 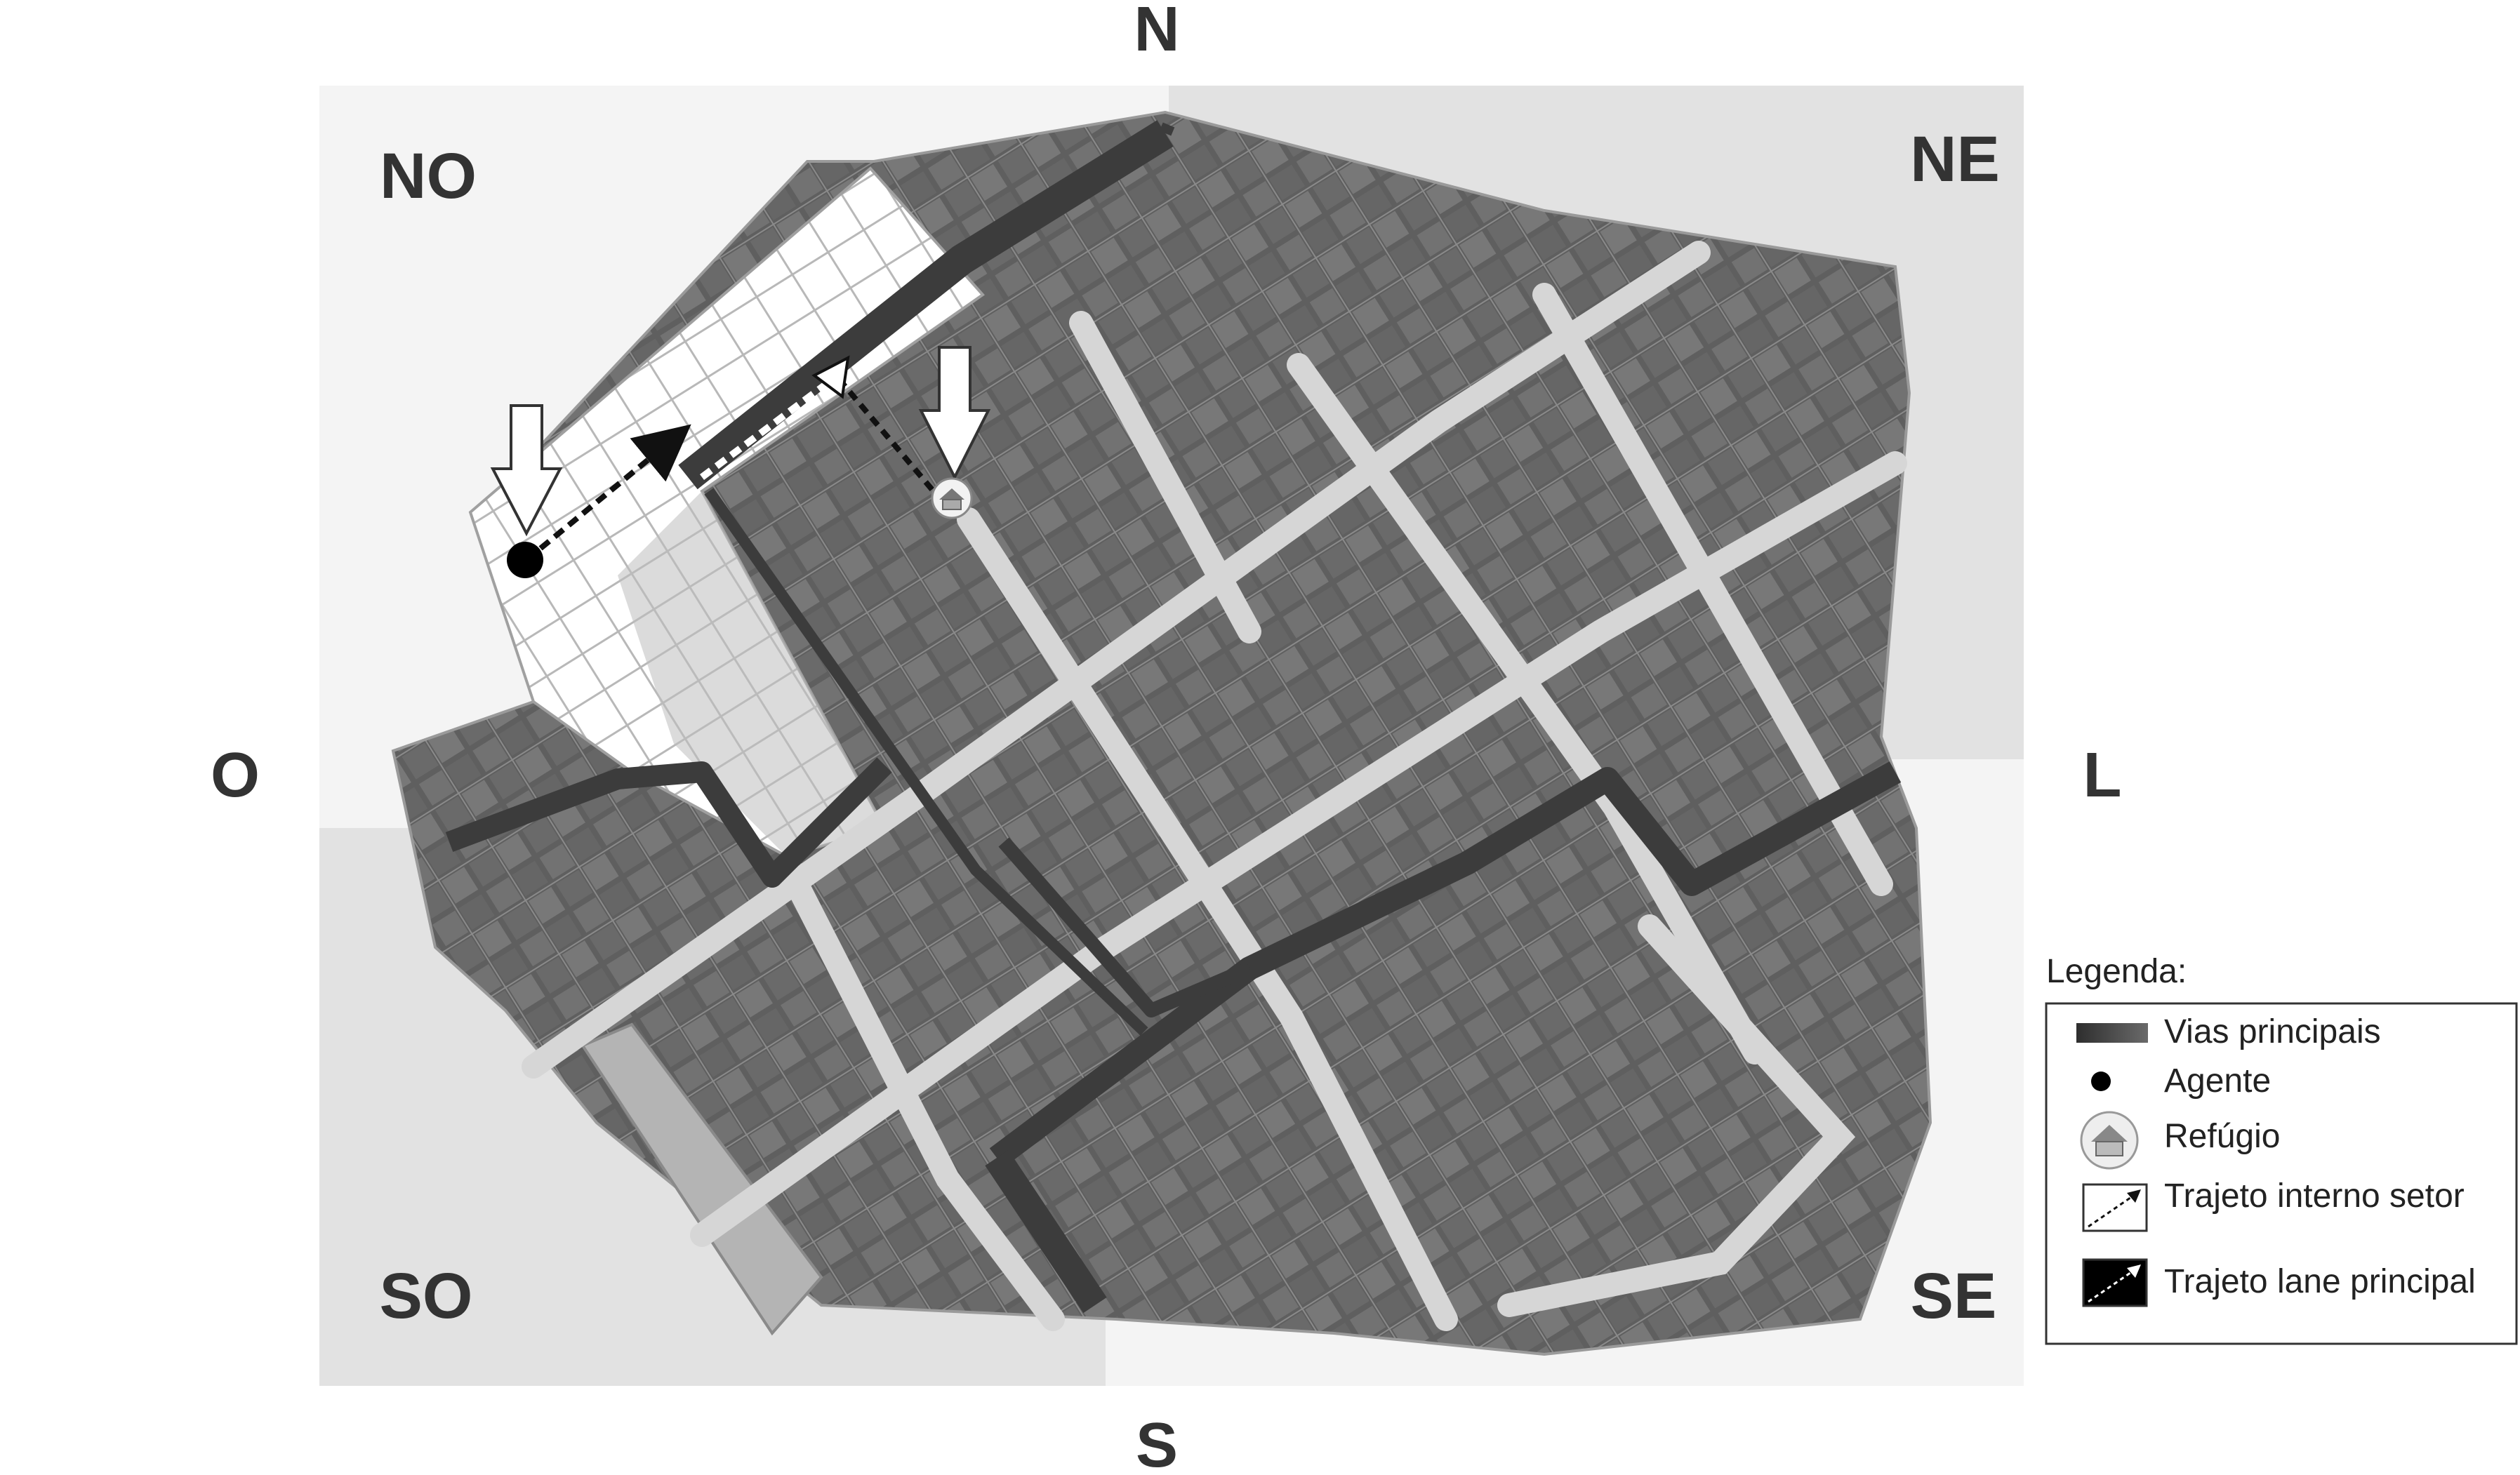 I want to click on compass-east: L, so click(x=2102, y=775).